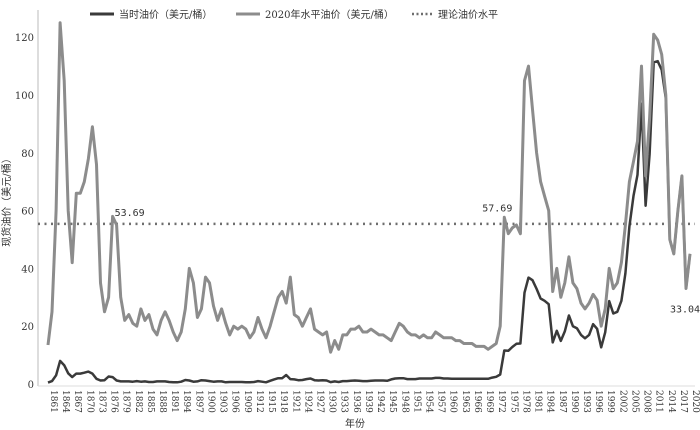  Describe the element at coordinates (610, 401) in the screenshot. I see `x-tick-label: 1999` at that location.